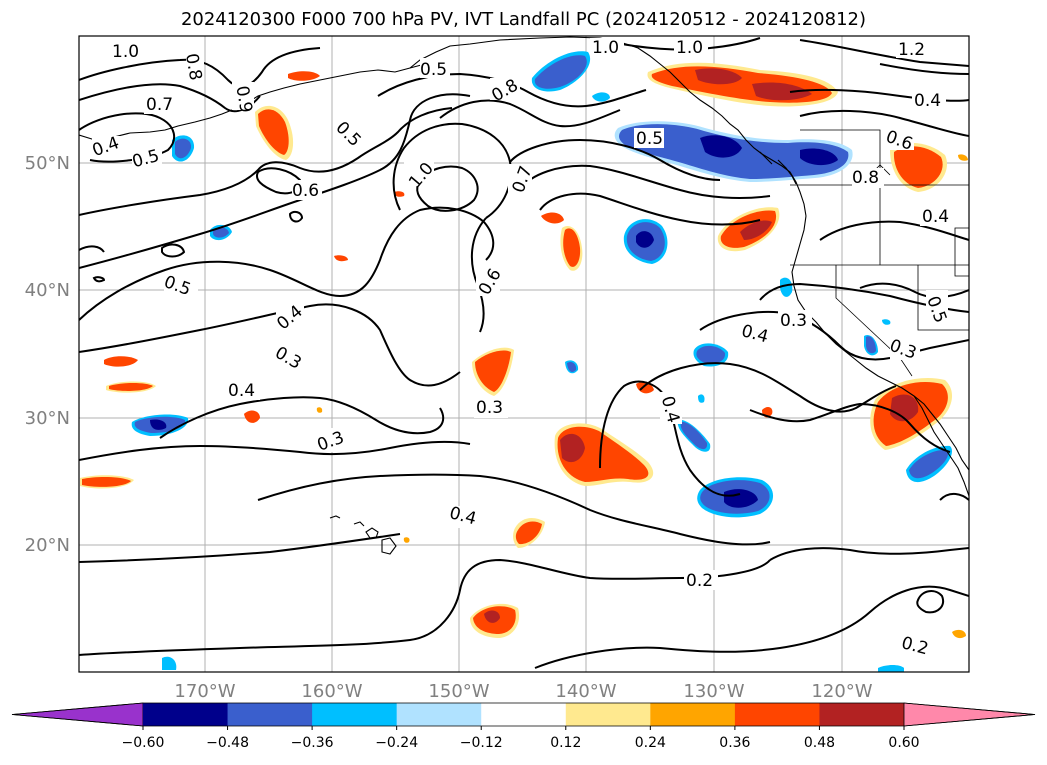 The height and width of the screenshot is (765, 1047). What do you see at coordinates (565, 743) in the screenshot?
I see `colorbar-tick-label: 0.12` at bounding box center [565, 743].